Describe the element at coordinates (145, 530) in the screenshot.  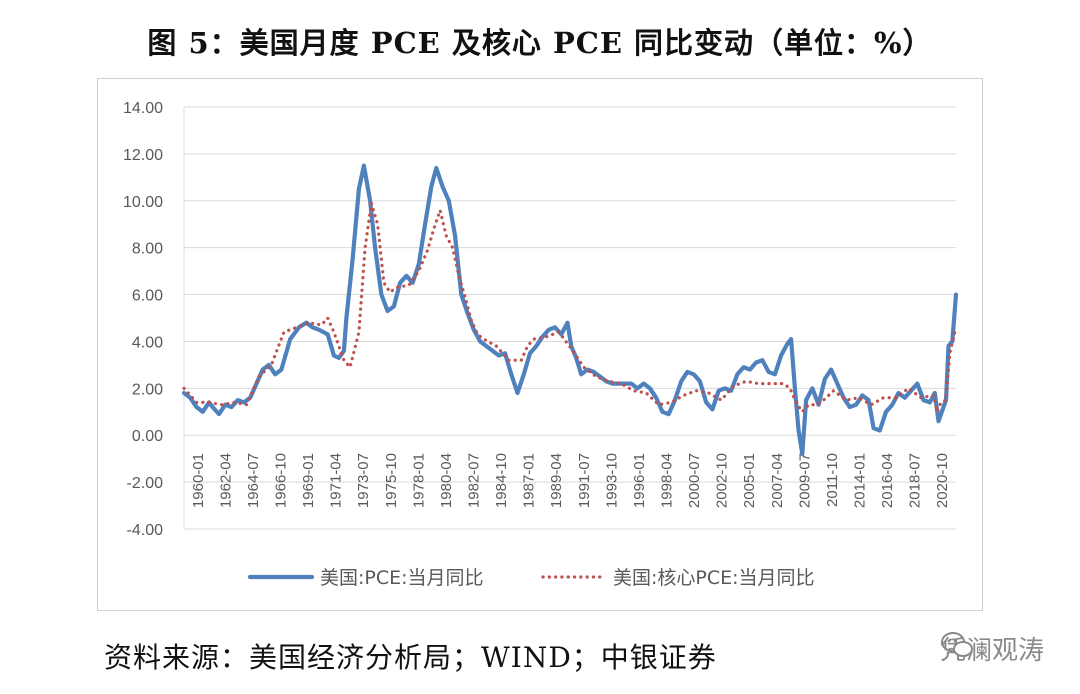
I see `y-tick-label: -4.00` at that location.